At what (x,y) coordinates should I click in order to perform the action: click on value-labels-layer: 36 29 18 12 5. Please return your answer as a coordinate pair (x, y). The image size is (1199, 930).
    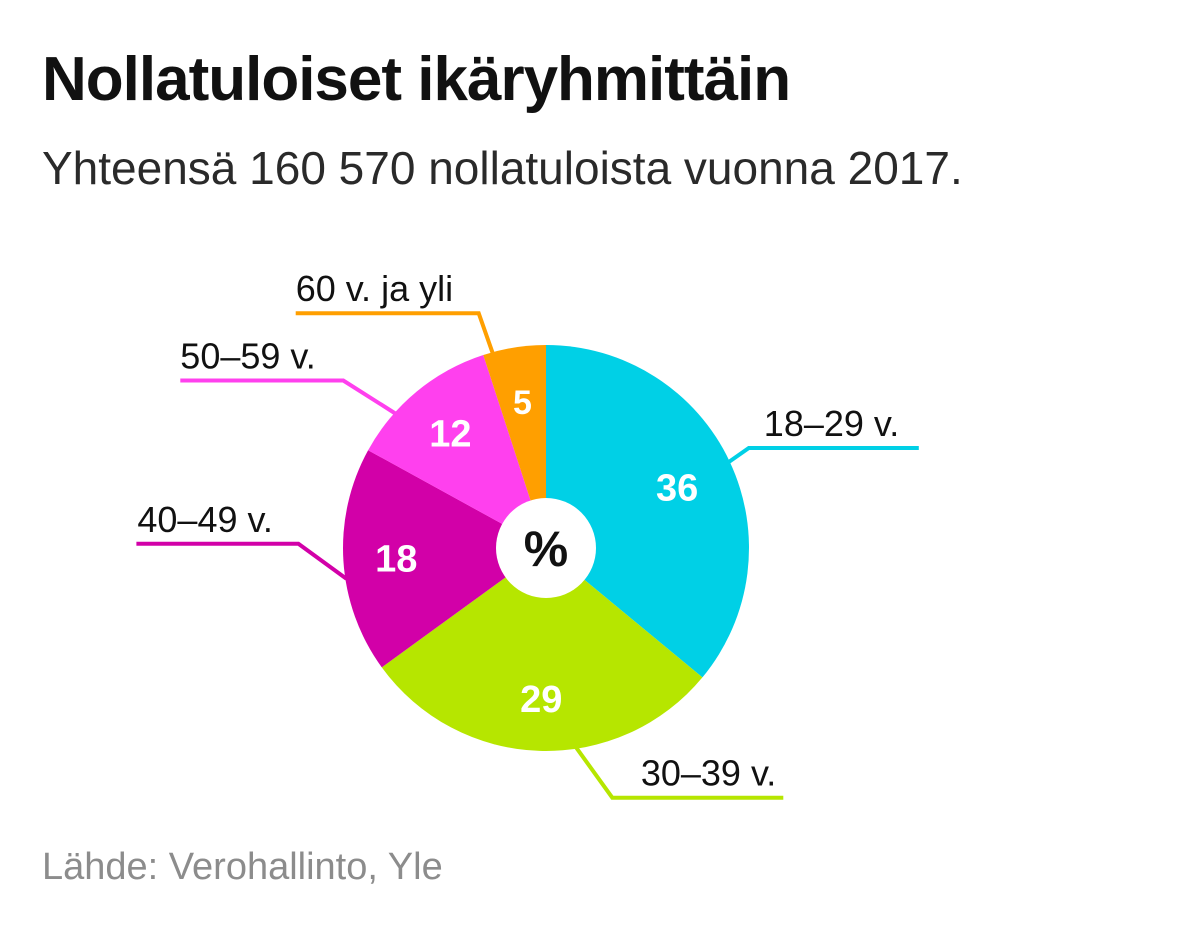
    Looking at the image, I should click on (536, 552).